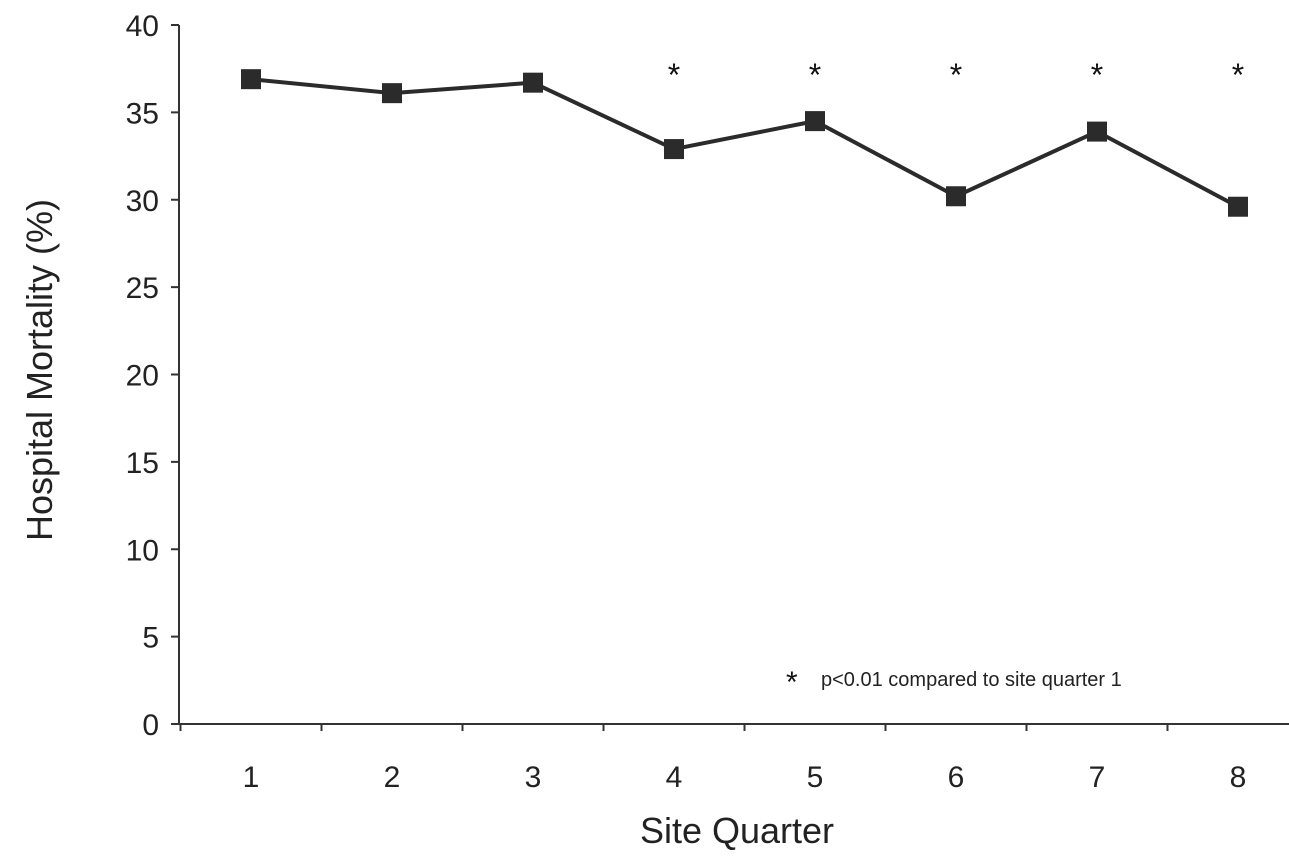  I want to click on y-tick-label: 20, so click(142, 376).